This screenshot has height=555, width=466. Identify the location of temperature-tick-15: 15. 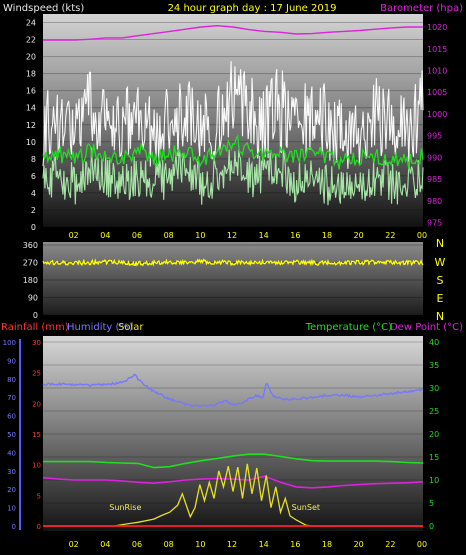
(434, 457).